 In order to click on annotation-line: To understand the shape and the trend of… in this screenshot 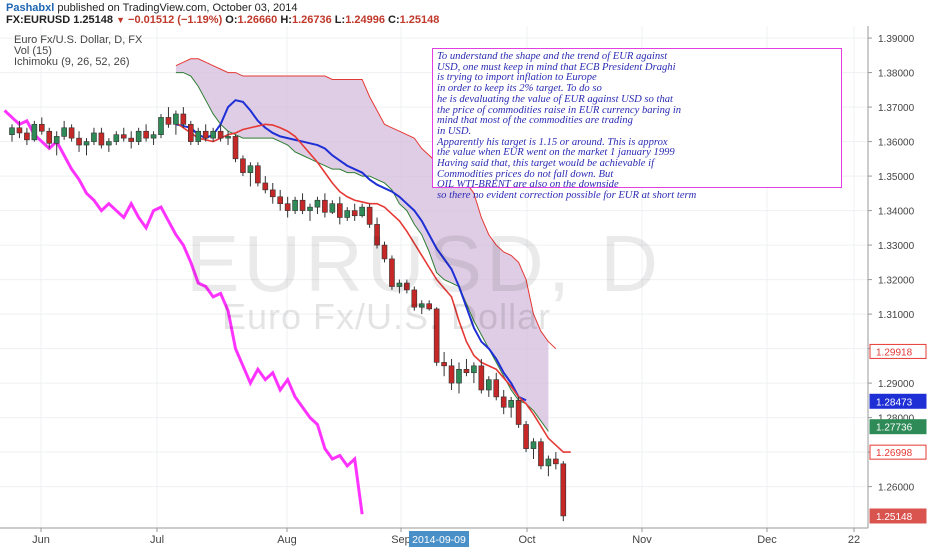, I will do `click(552, 56)`.